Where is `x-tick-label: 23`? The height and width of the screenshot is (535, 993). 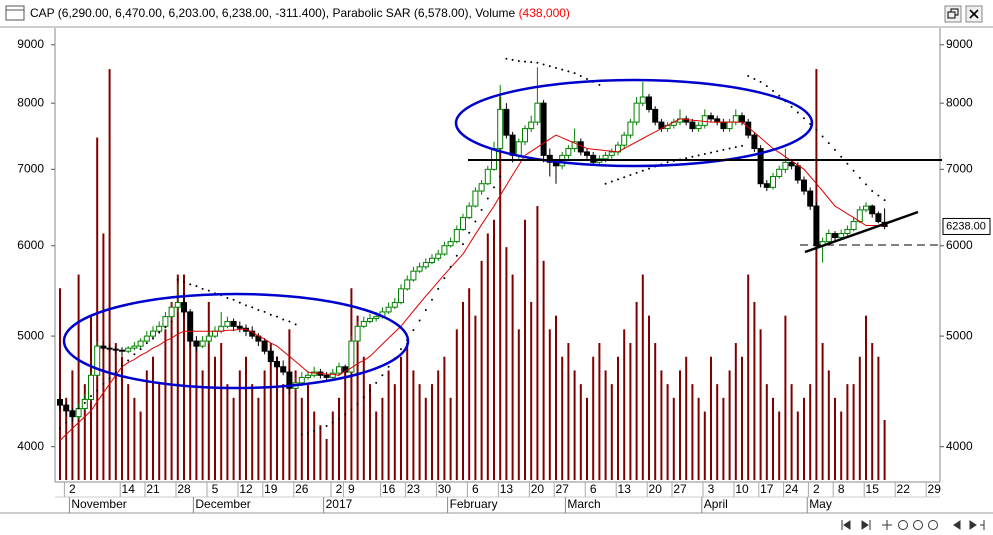
x-tick-label: 23 is located at coordinates (414, 489).